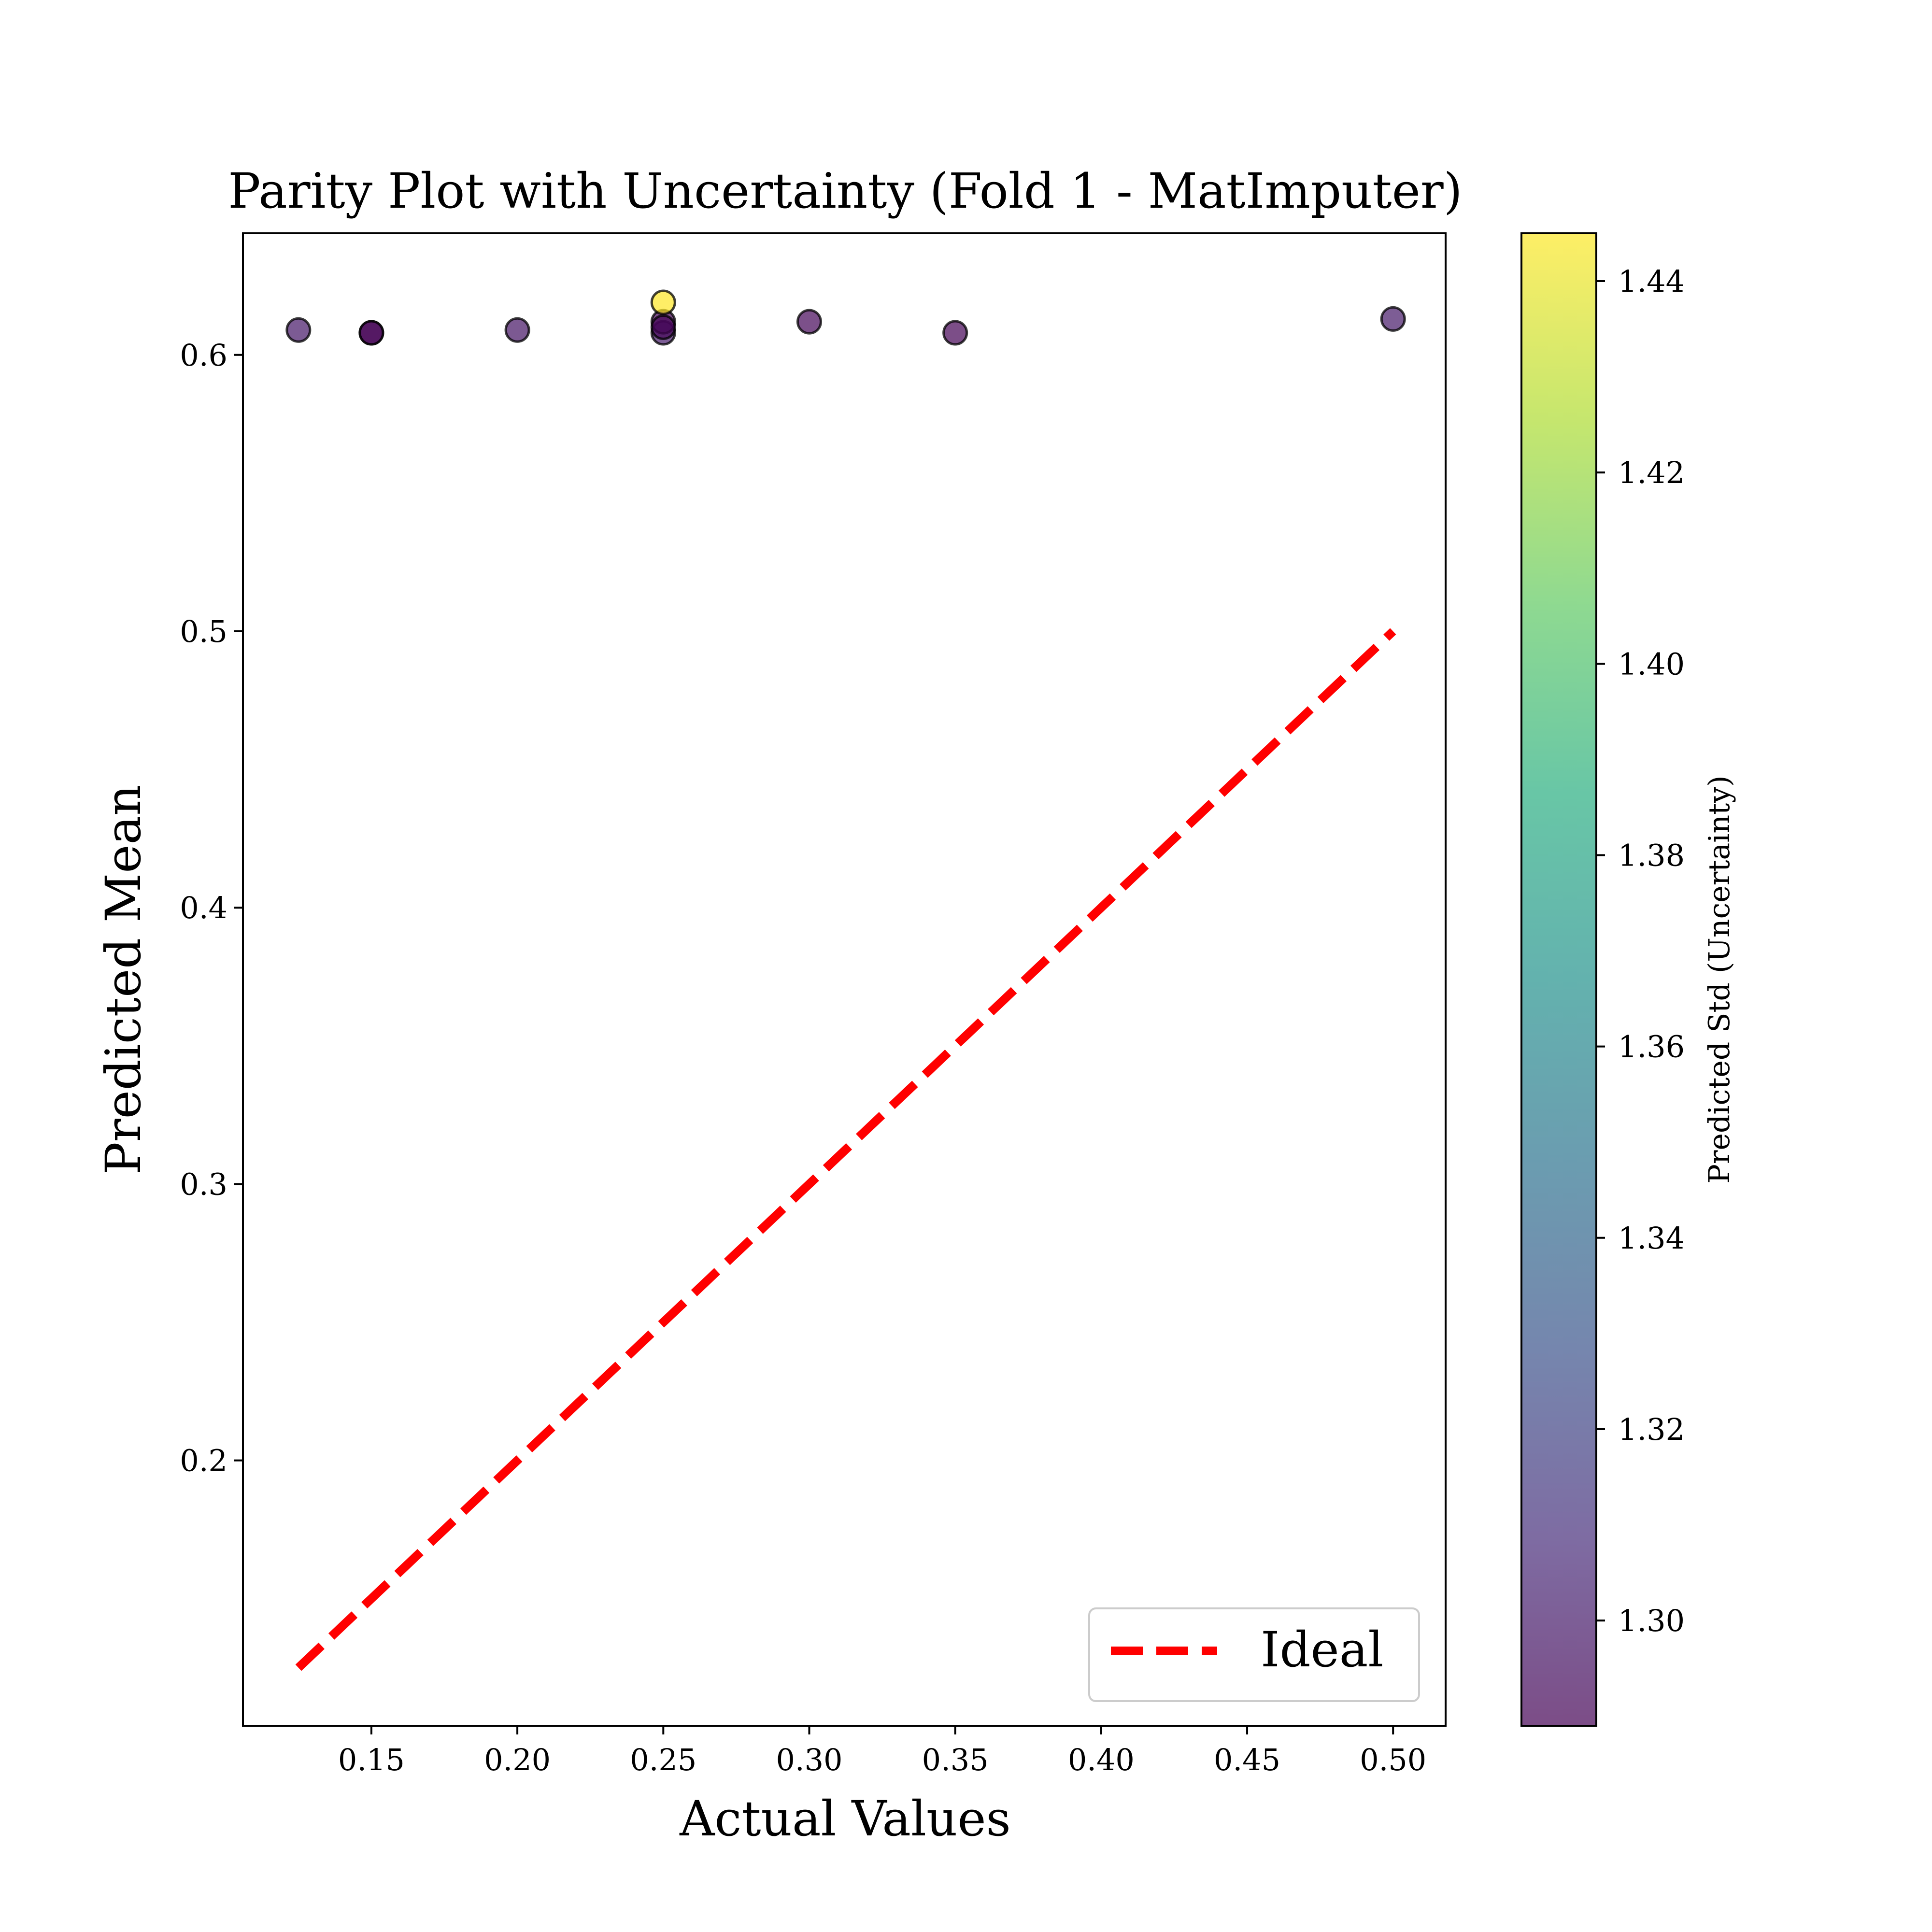 The image size is (1932, 1932). I want to click on colorbar-tick-label: 1.42, so click(1651, 472).